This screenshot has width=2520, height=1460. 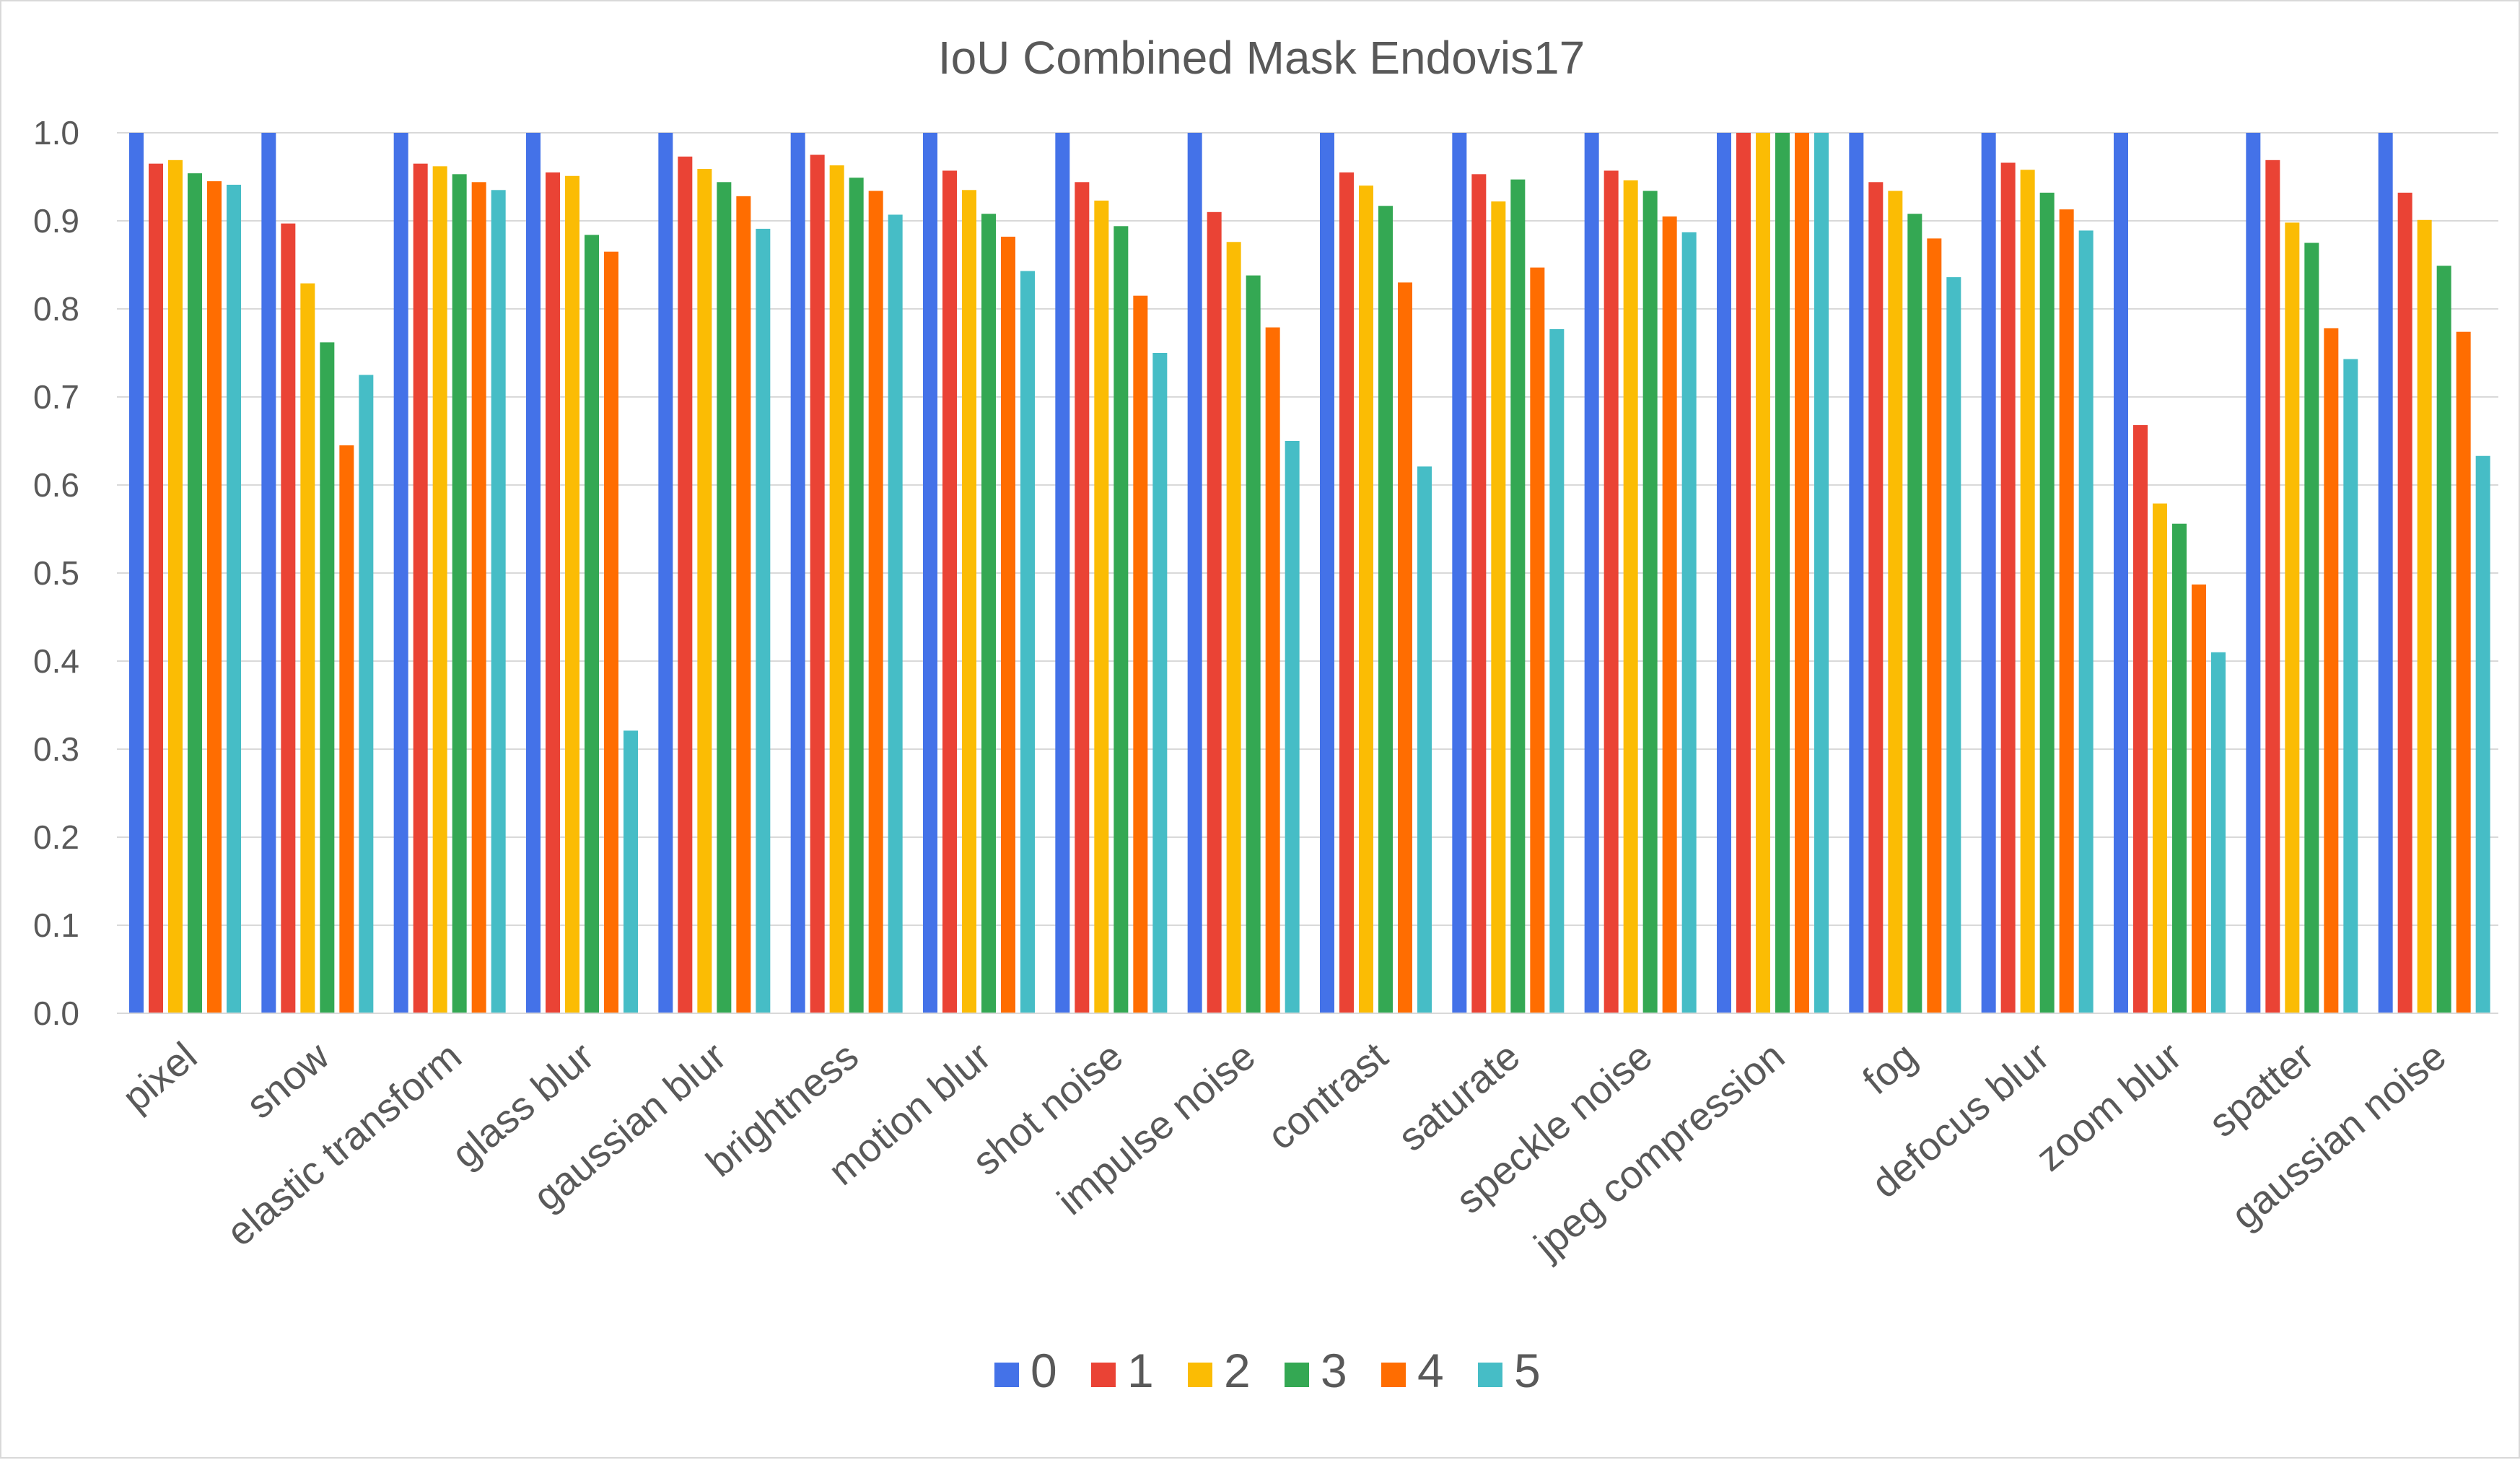 What do you see at coordinates (1889, 1068) in the screenshot?
I see `x-category-label: fog` at bounding box center [1889, 1068].